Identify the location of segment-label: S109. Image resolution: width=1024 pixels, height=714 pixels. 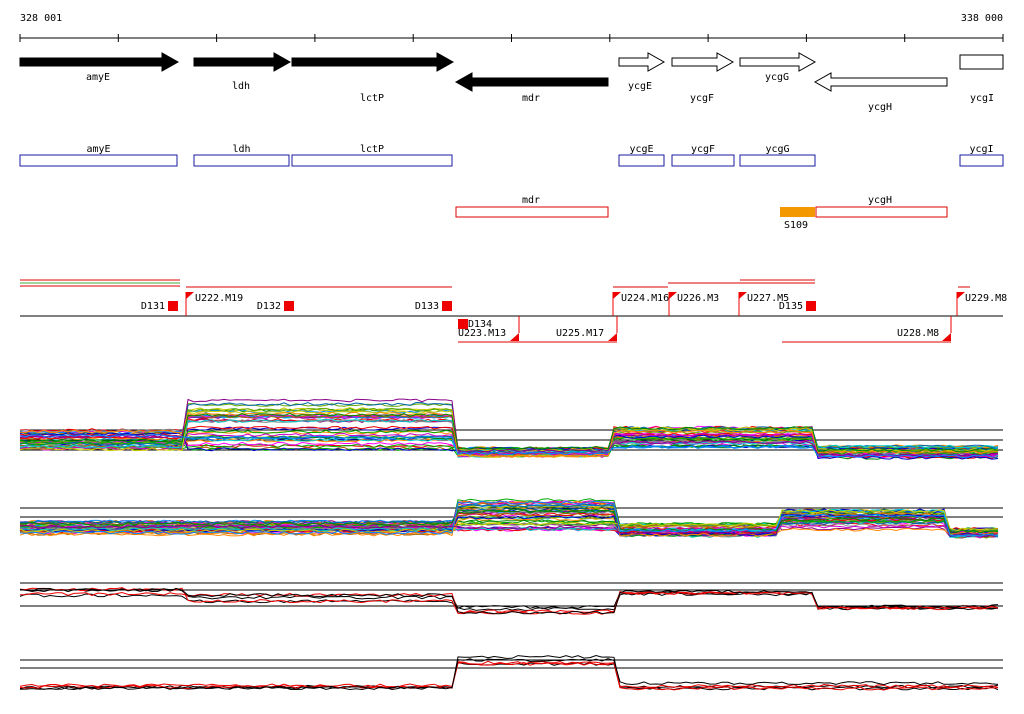
(796, 225).